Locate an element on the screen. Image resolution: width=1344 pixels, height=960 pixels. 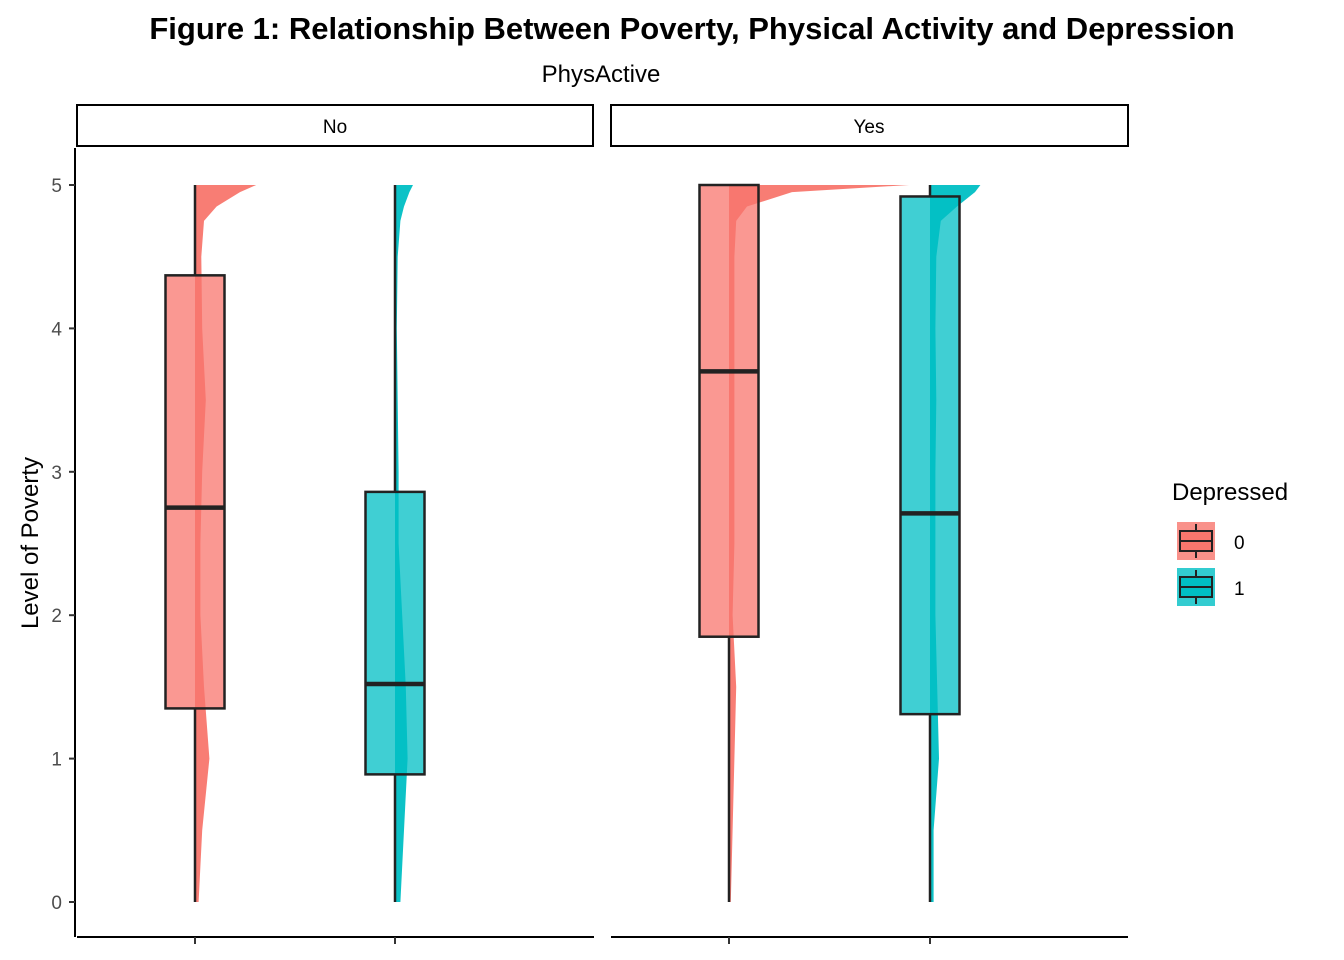
y-tick-label: 0 is located at coordinates (56, 903).